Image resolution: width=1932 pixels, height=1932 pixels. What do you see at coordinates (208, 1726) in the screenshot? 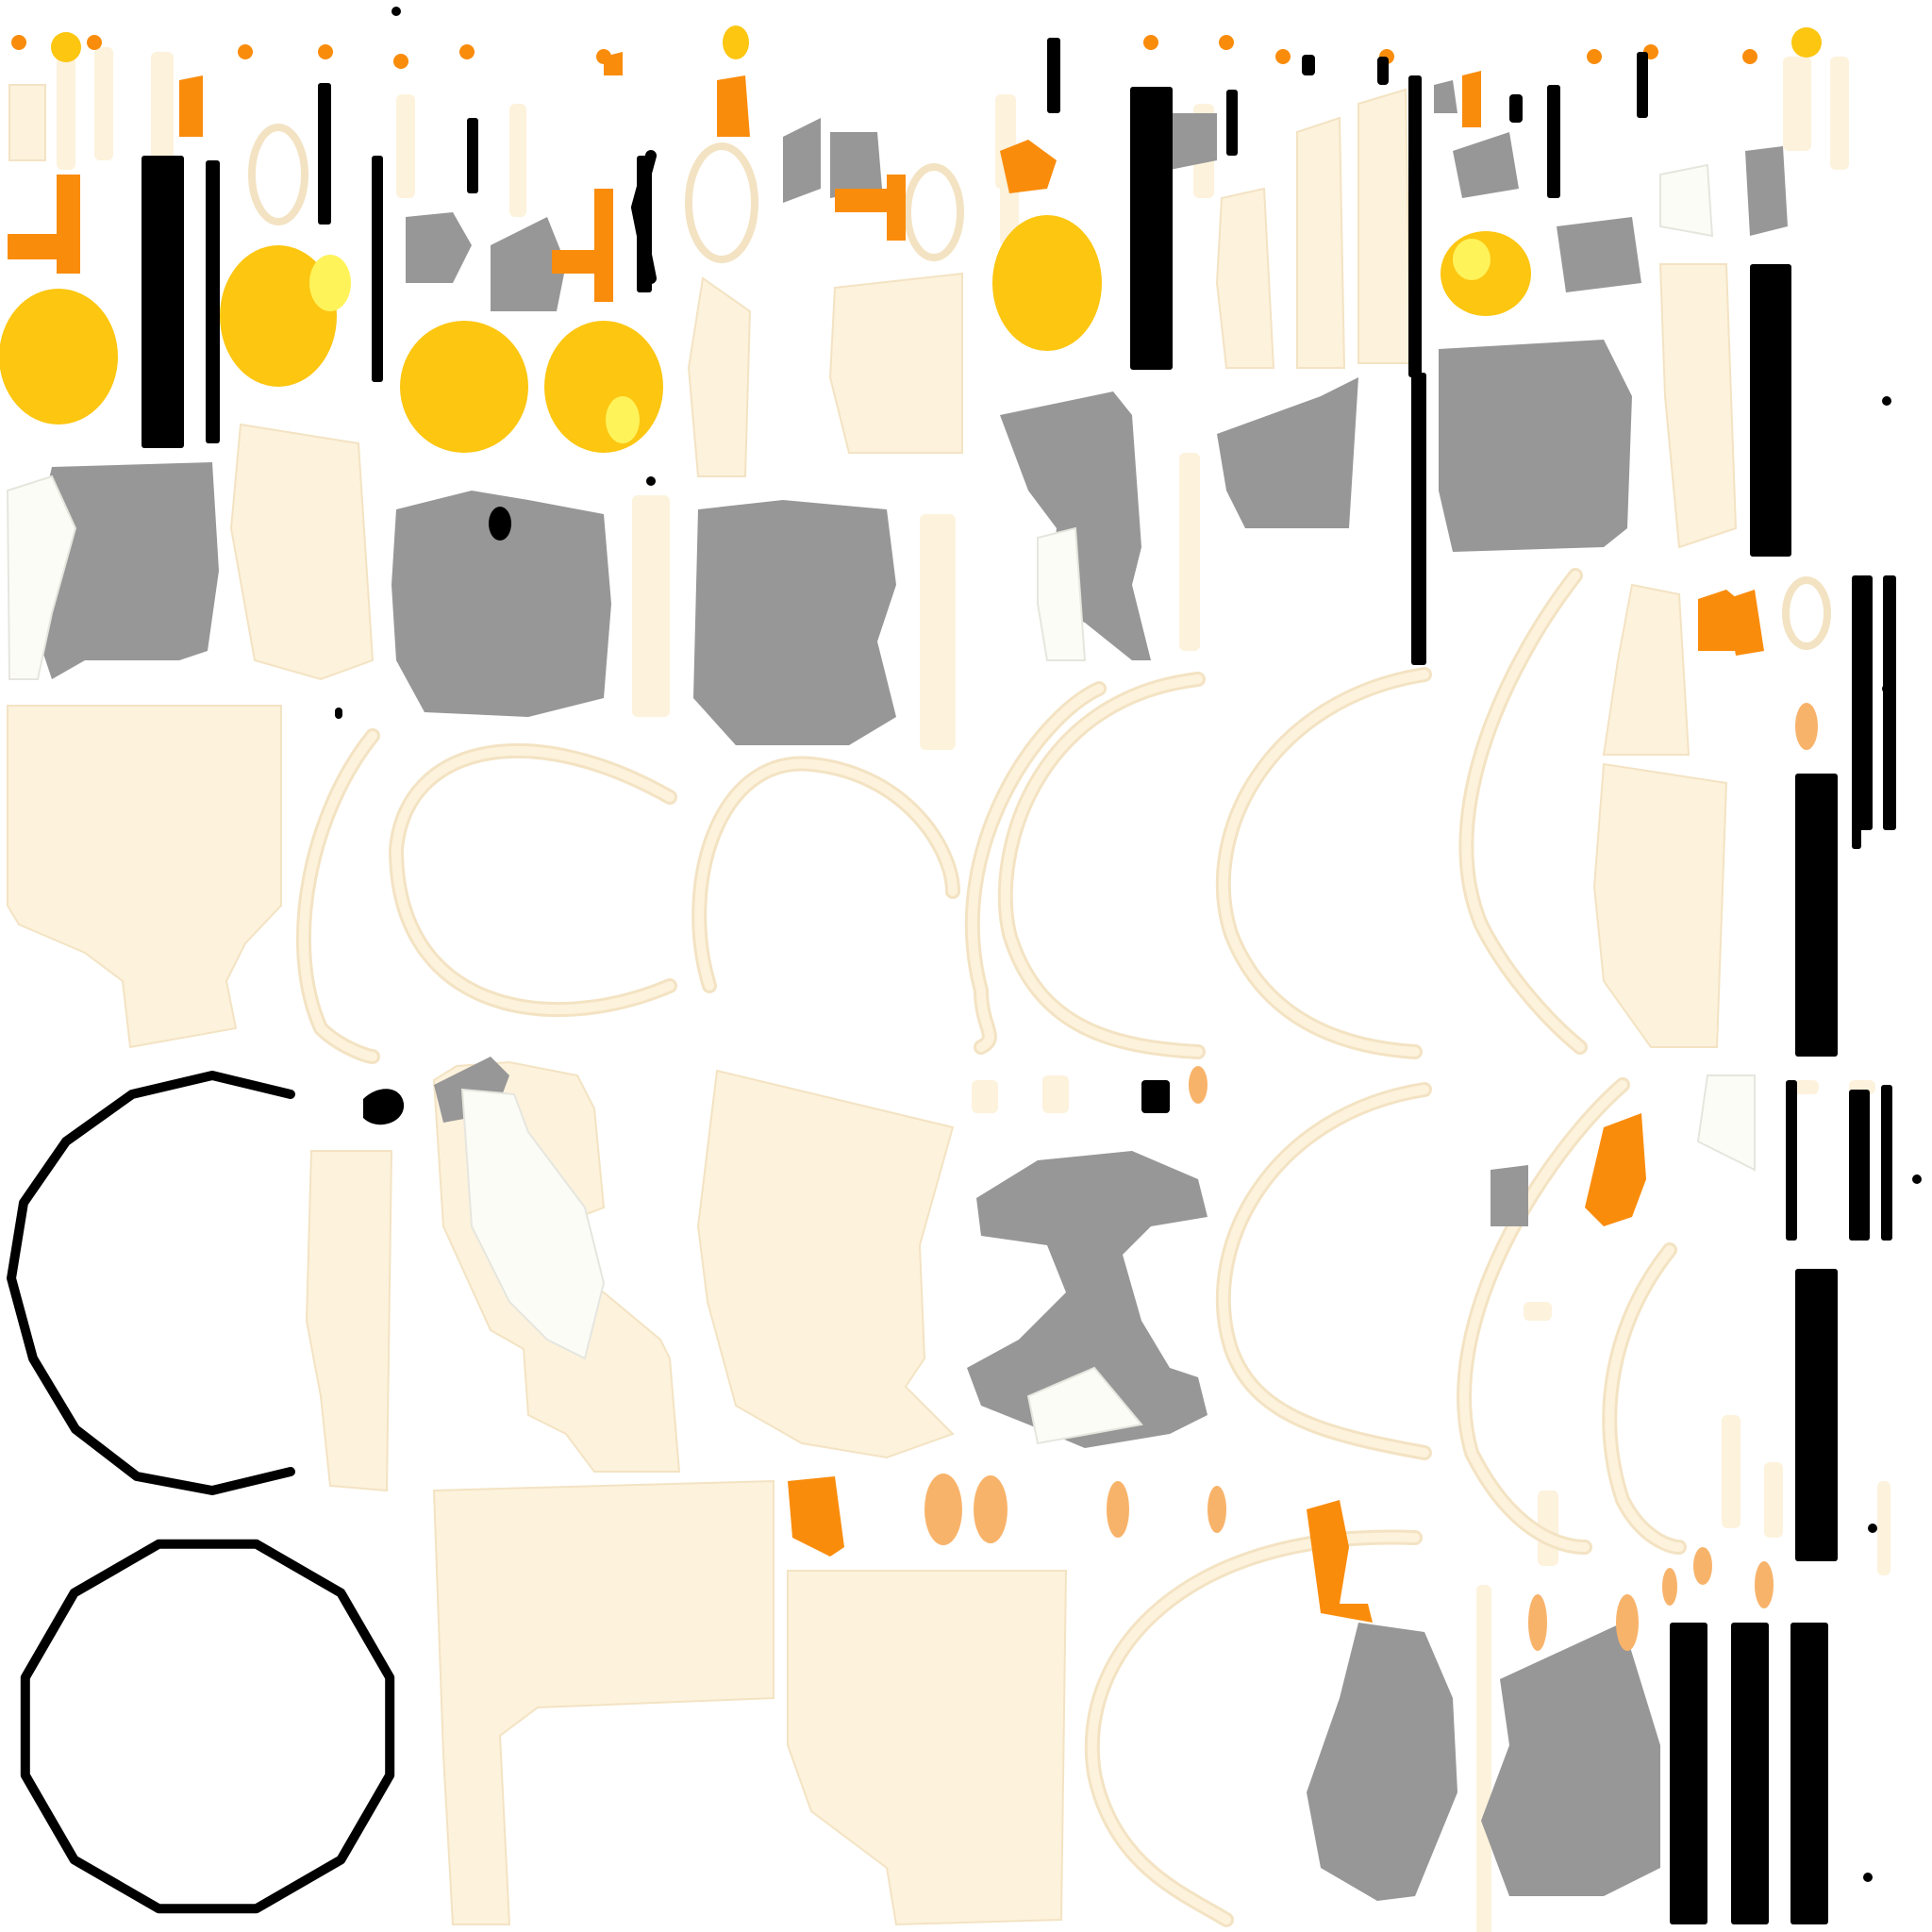
I see `black-ring-closed` at bounding box center [208, 1726].